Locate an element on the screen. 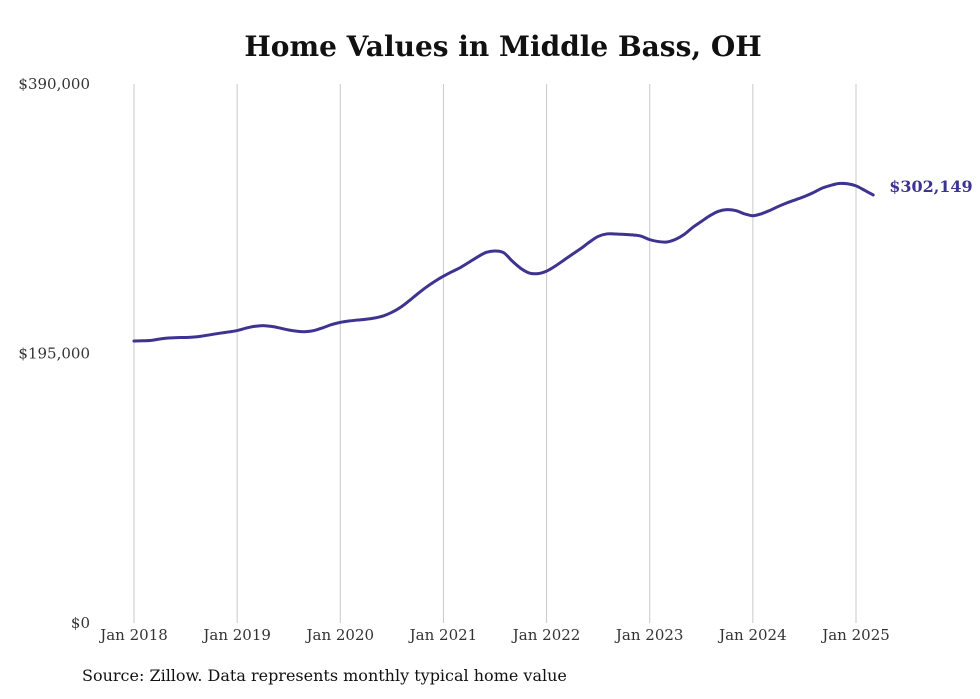 The width and height of the screenshot is (980, 699). x-tick-label: Jan 2018 is located at coordinates (133, 635).